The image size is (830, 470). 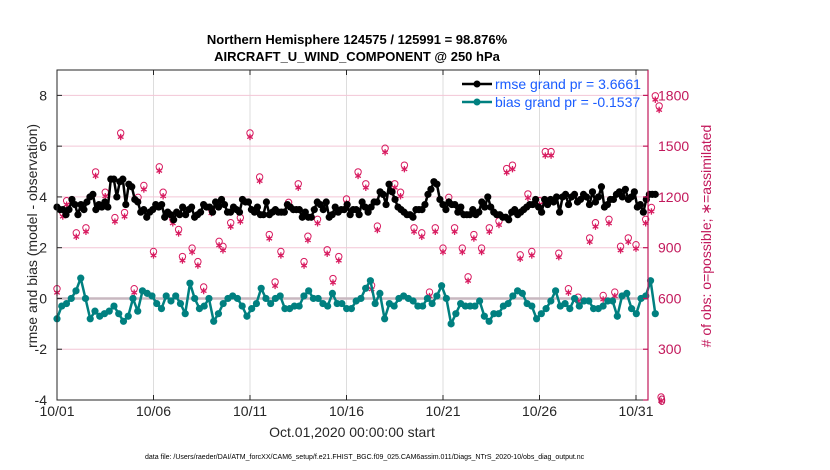 What do you see at coordinates (670, 248) in the screenshot?
I see `y2-tick-label: 900` at bounding box center [670, 248].